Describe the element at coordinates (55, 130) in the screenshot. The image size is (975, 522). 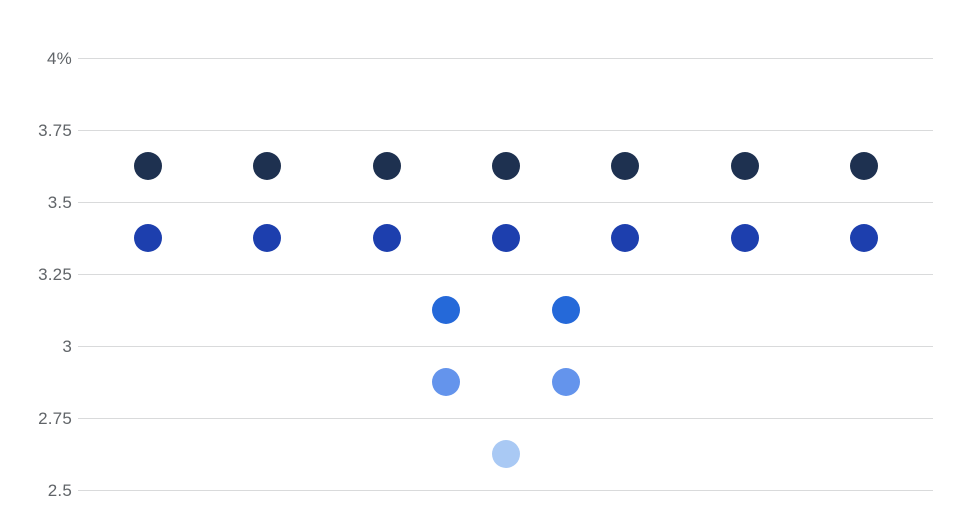
I see `y-axis-tick-label: 3.75` at that location.